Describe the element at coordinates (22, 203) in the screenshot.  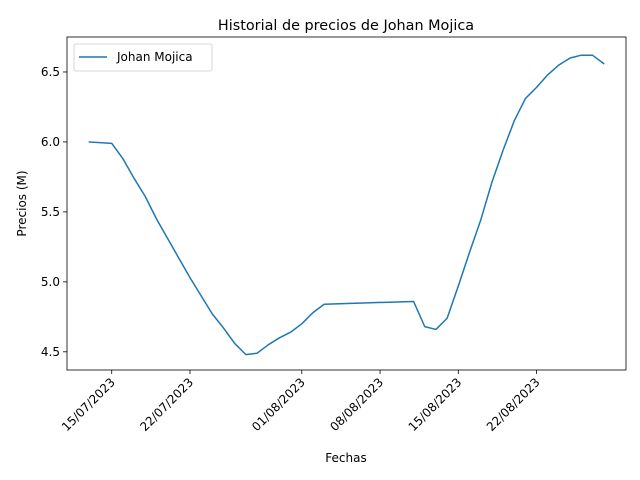
I see `y-axis-label: Precios (M)` at that location.